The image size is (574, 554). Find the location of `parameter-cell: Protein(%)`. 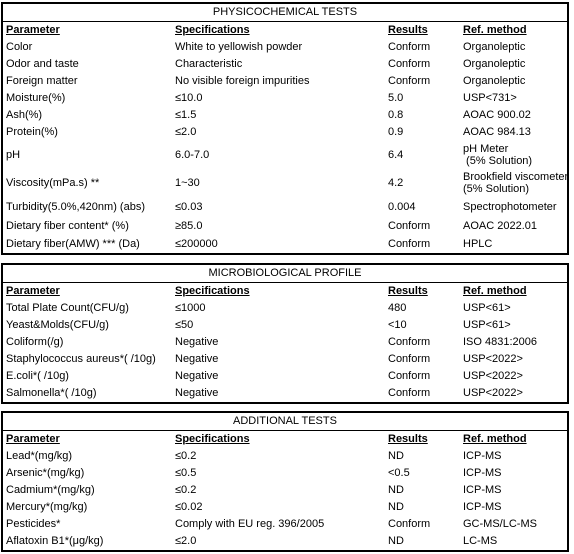

parameter-cell: Protein(%) is located at coordinates (32, 132).